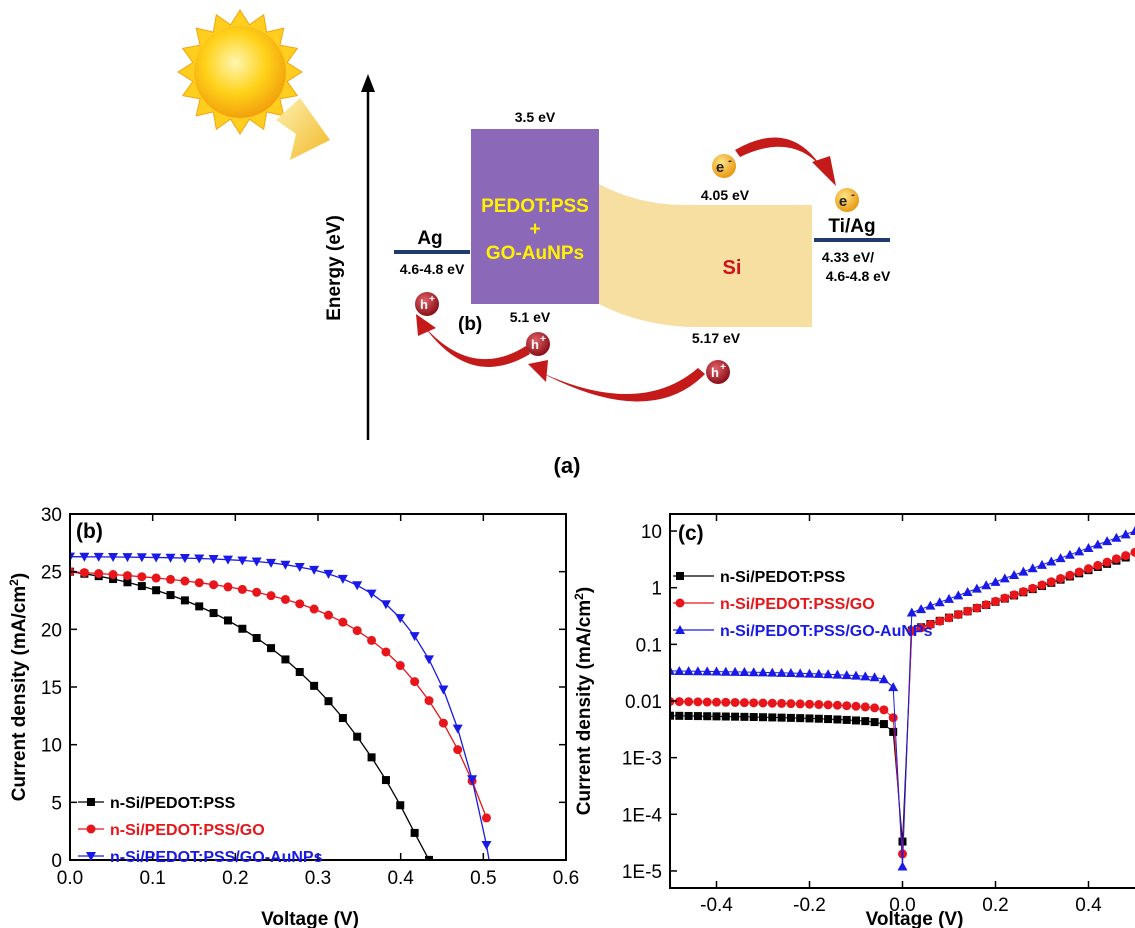  I want to click on x-tick-label: 0.2, so click(235, 878).